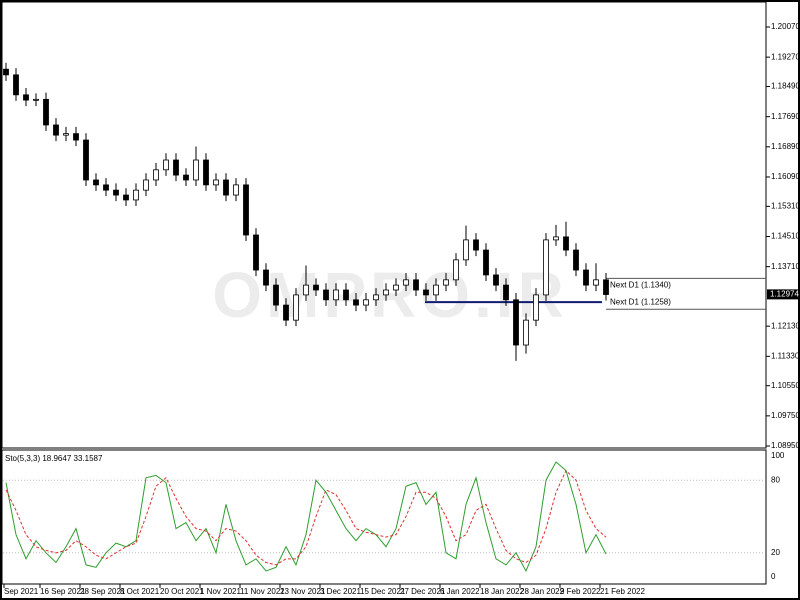 Image resolution: width=800 pixels, height=600 pixels. I want to click on price-label-bg, so click(782, 294).